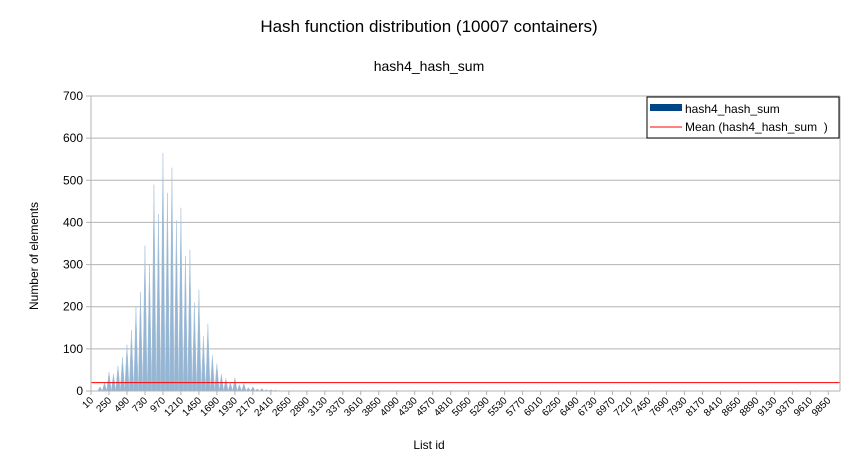 Image resolution: width=858 pixels, height=473 pixels. I want to click on x-tick-label: 1930, so click(228, 407).